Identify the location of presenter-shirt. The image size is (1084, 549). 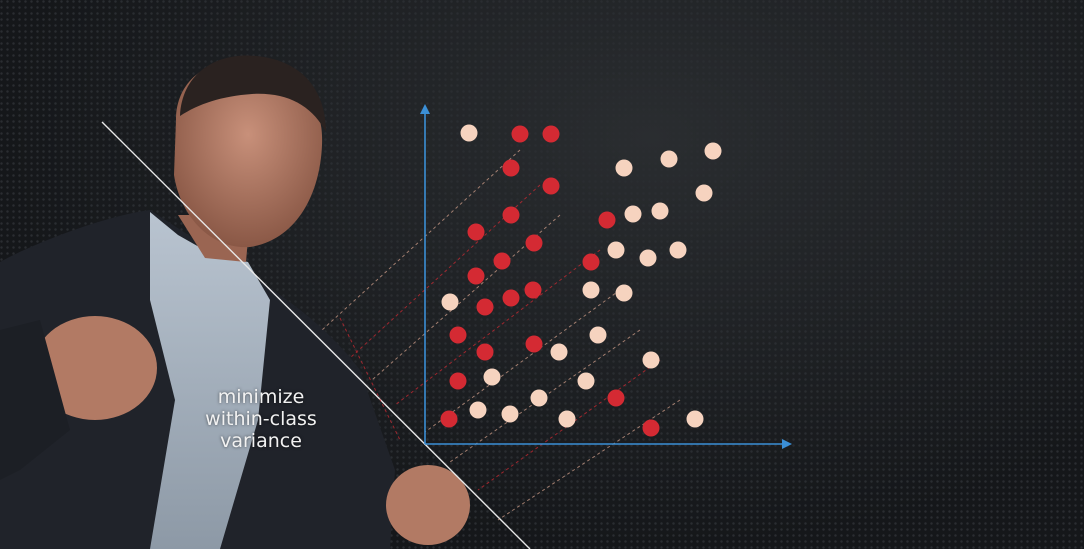
(210, 380).